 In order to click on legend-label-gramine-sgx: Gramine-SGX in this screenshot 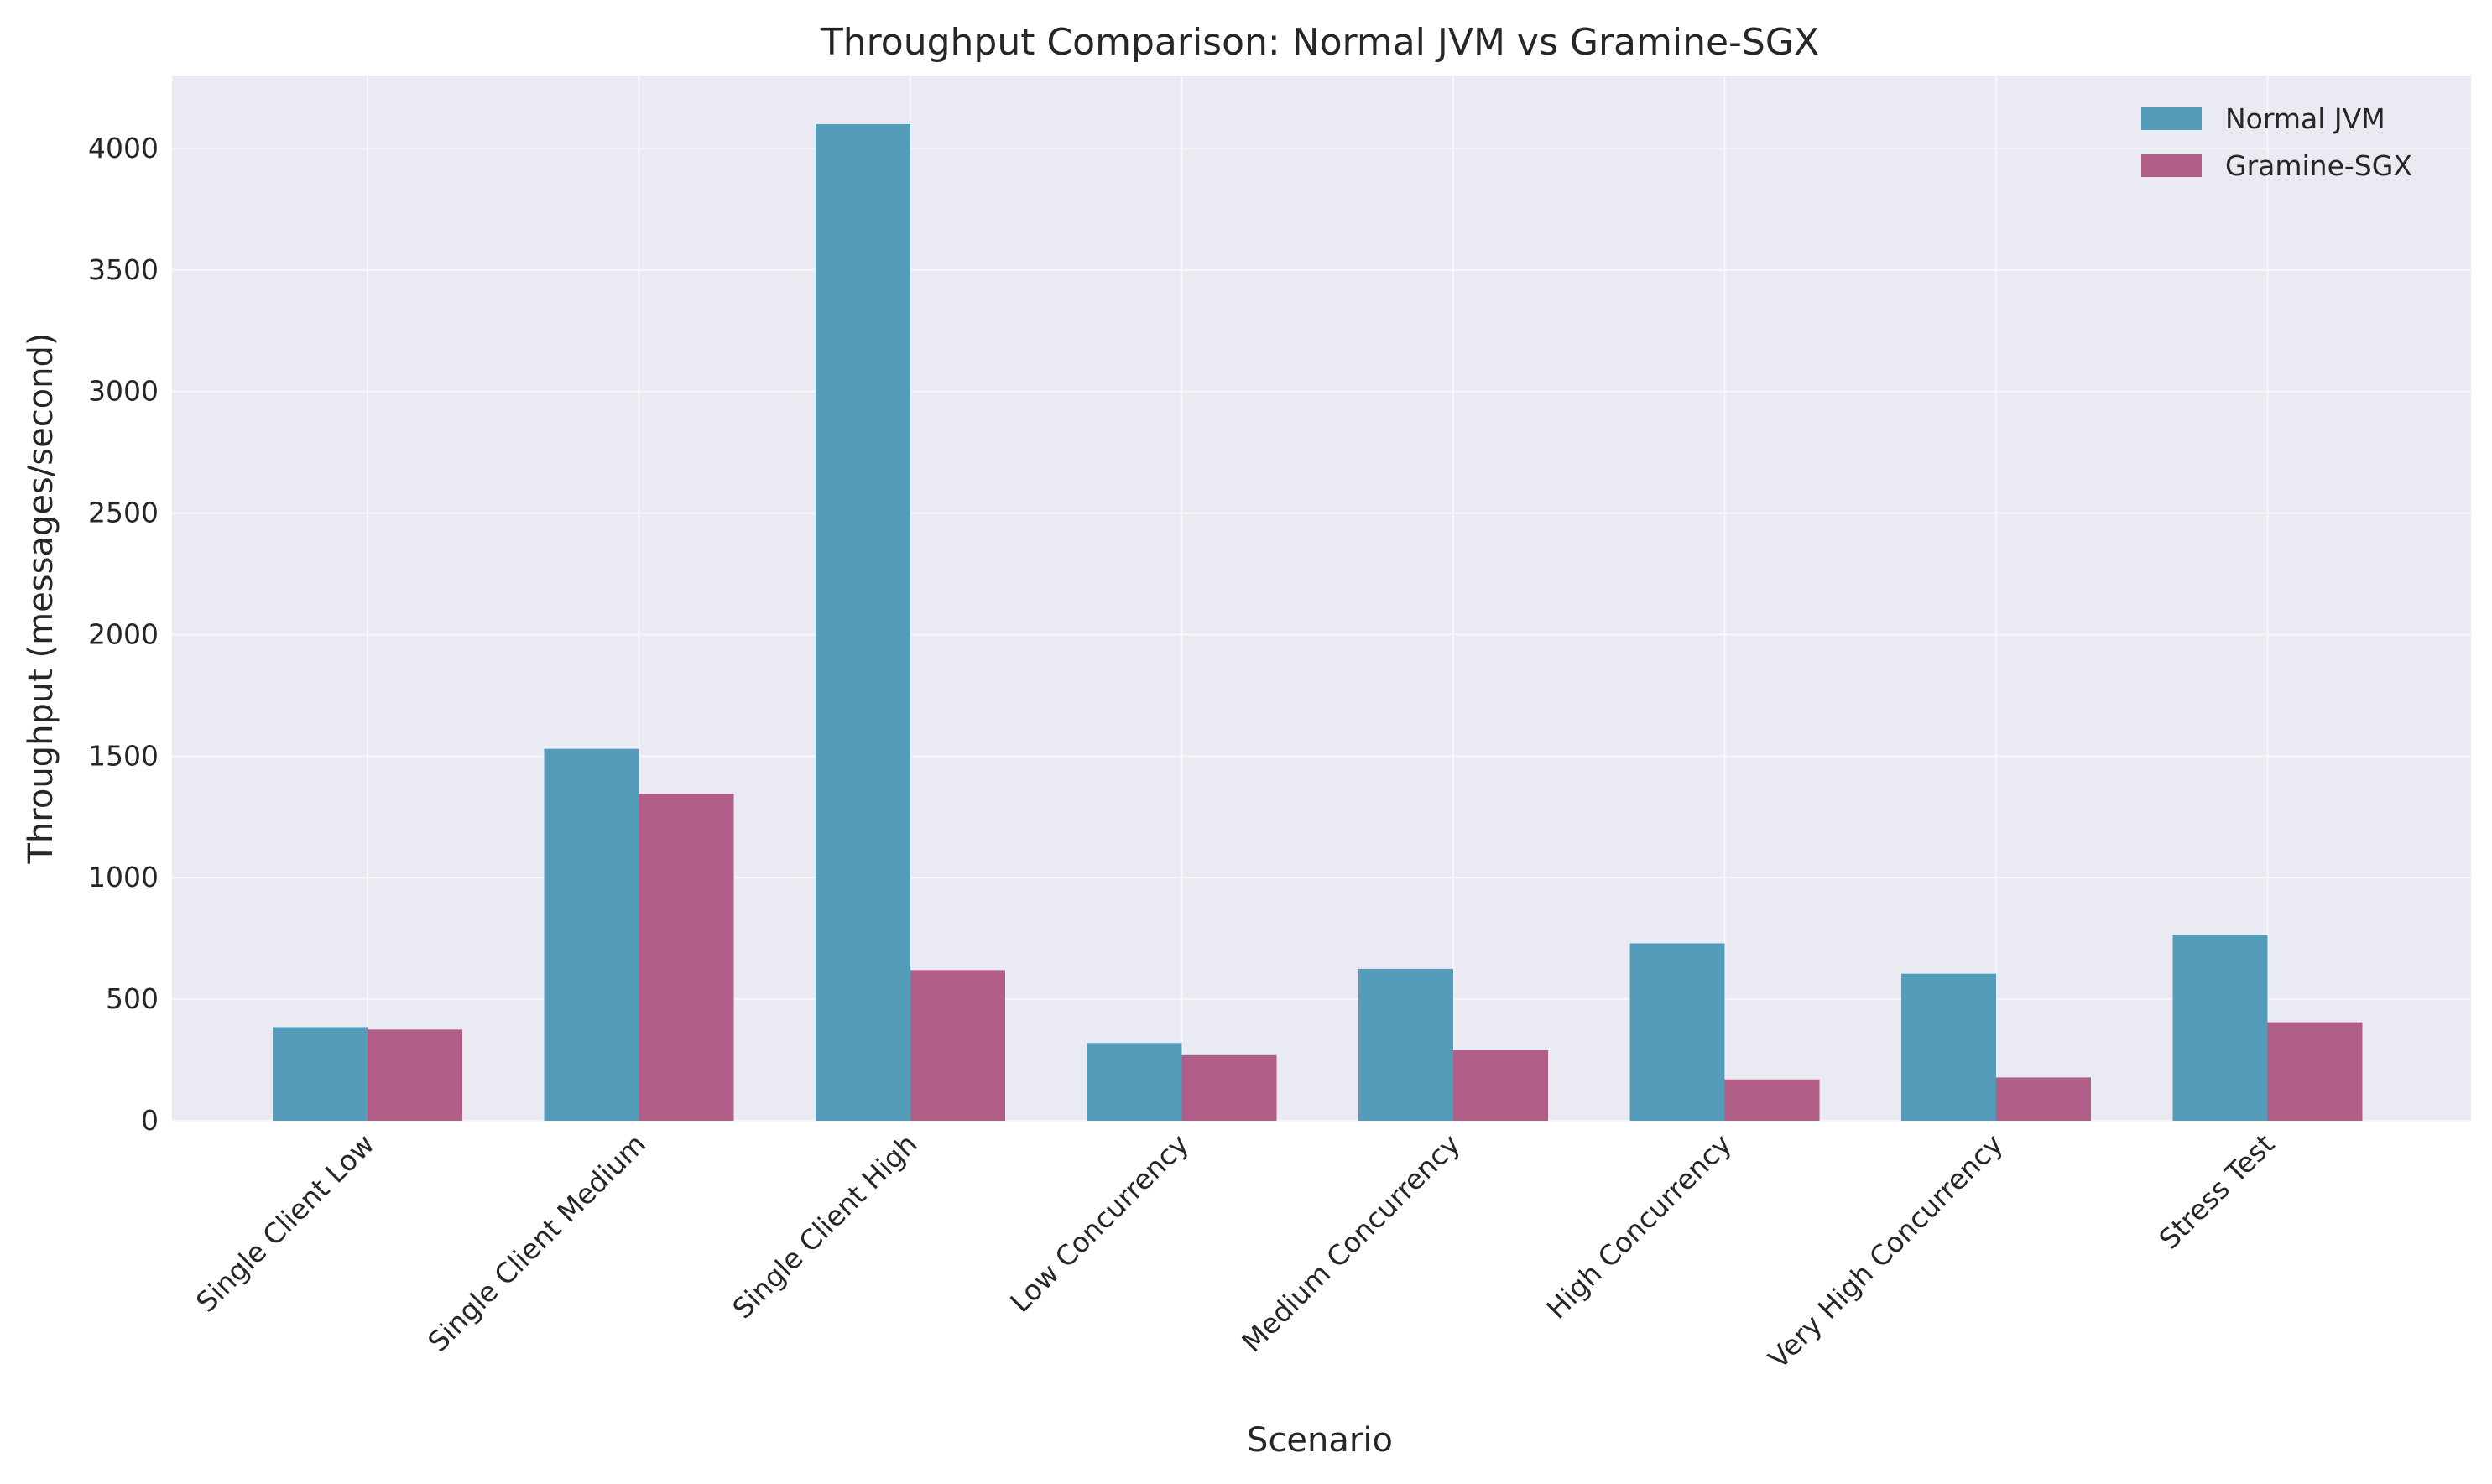, I will do `click(2319, 165)`.